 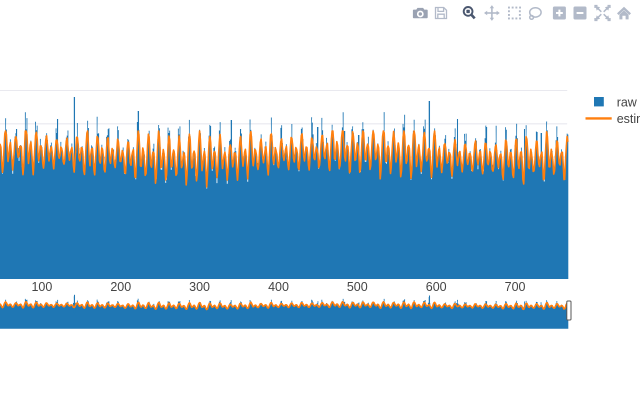 What do you see at coordinates (120, 287) in the screenshot?
I see `svg-text: 200` at bounding box center [120, 287].